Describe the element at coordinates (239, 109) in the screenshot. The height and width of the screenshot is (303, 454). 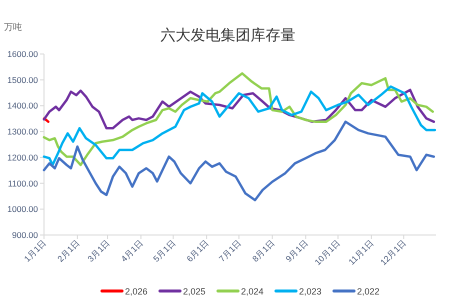
I see `line-series` at that location.